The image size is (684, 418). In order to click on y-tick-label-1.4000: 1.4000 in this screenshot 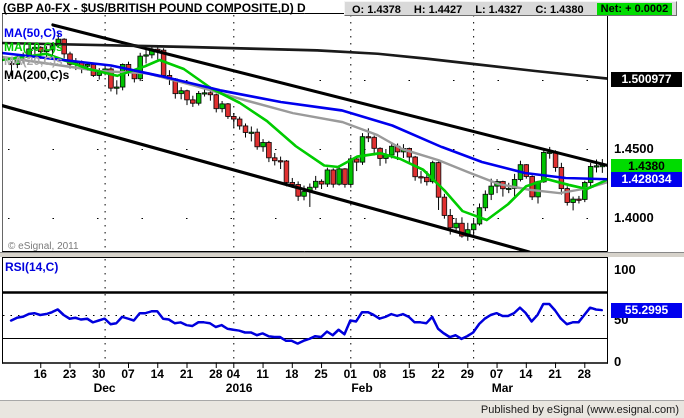, I will do `click(634, 217)`.